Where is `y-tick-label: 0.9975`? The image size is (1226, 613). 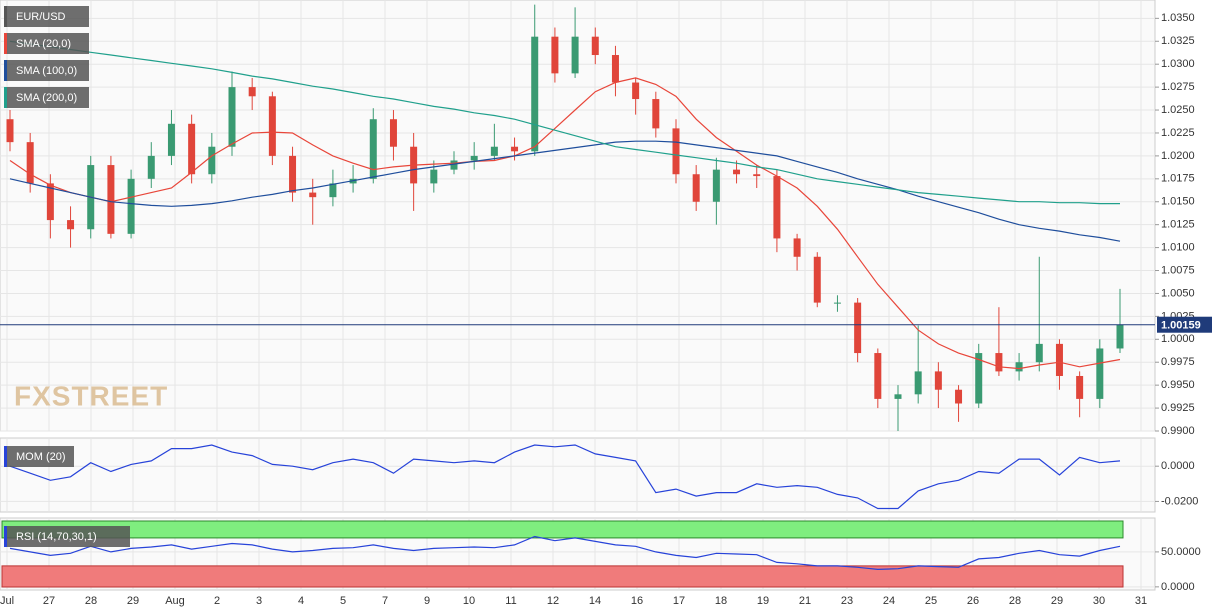 y-tick-label: 0.9975 is located at coordinates (1178, 362).